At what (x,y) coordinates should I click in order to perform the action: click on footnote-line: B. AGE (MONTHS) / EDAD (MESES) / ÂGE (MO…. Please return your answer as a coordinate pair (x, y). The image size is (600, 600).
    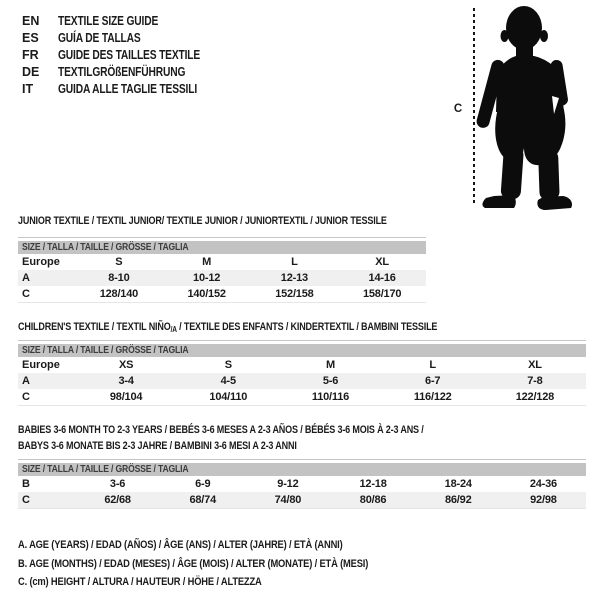
    Looking at the image, I should click on (224, 564).